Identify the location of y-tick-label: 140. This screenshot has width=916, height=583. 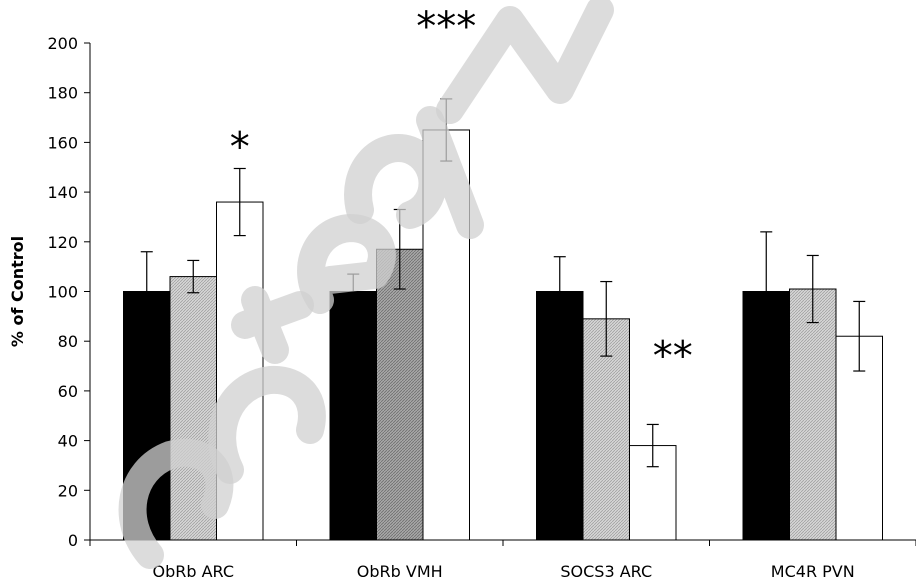
(62, 192).